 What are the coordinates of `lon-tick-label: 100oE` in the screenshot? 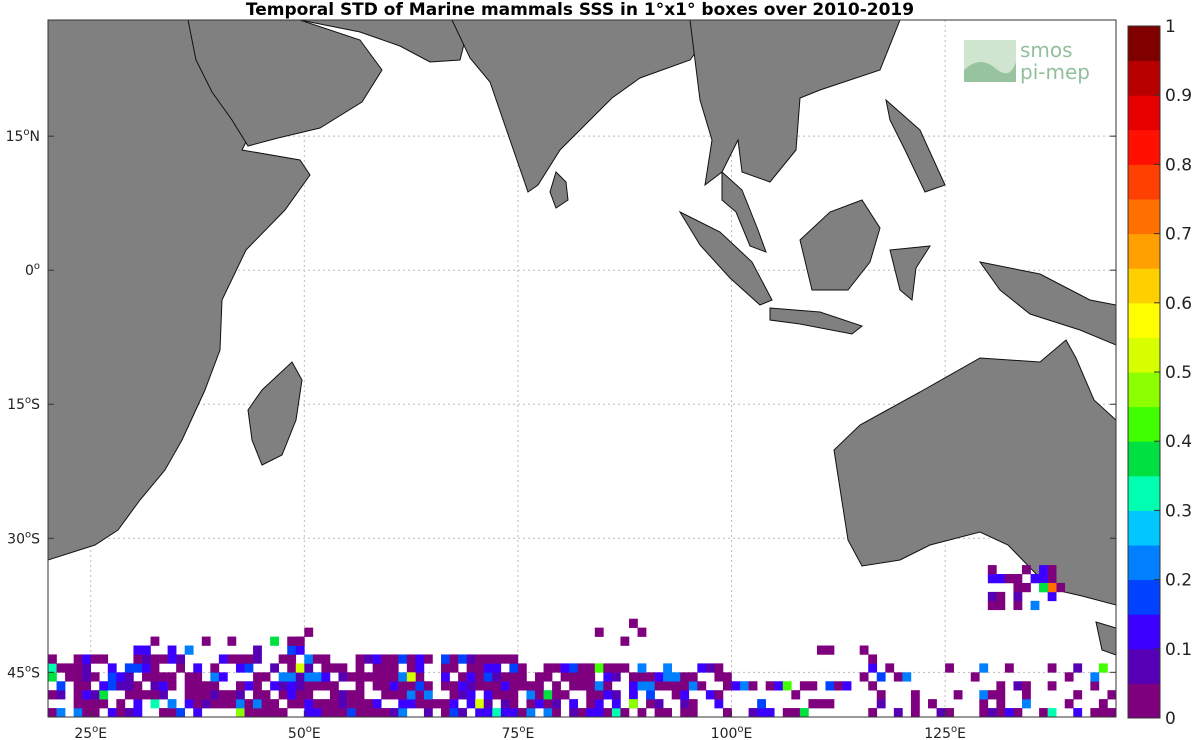 It's located at (732, 732).